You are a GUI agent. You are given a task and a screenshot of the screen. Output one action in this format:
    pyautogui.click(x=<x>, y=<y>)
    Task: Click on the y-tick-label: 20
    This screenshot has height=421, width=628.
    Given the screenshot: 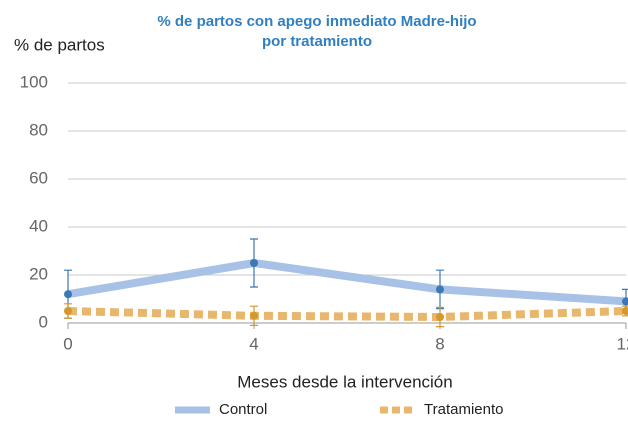 What is the action you would take?
    pyautogui.click(x=38, y=273)
    